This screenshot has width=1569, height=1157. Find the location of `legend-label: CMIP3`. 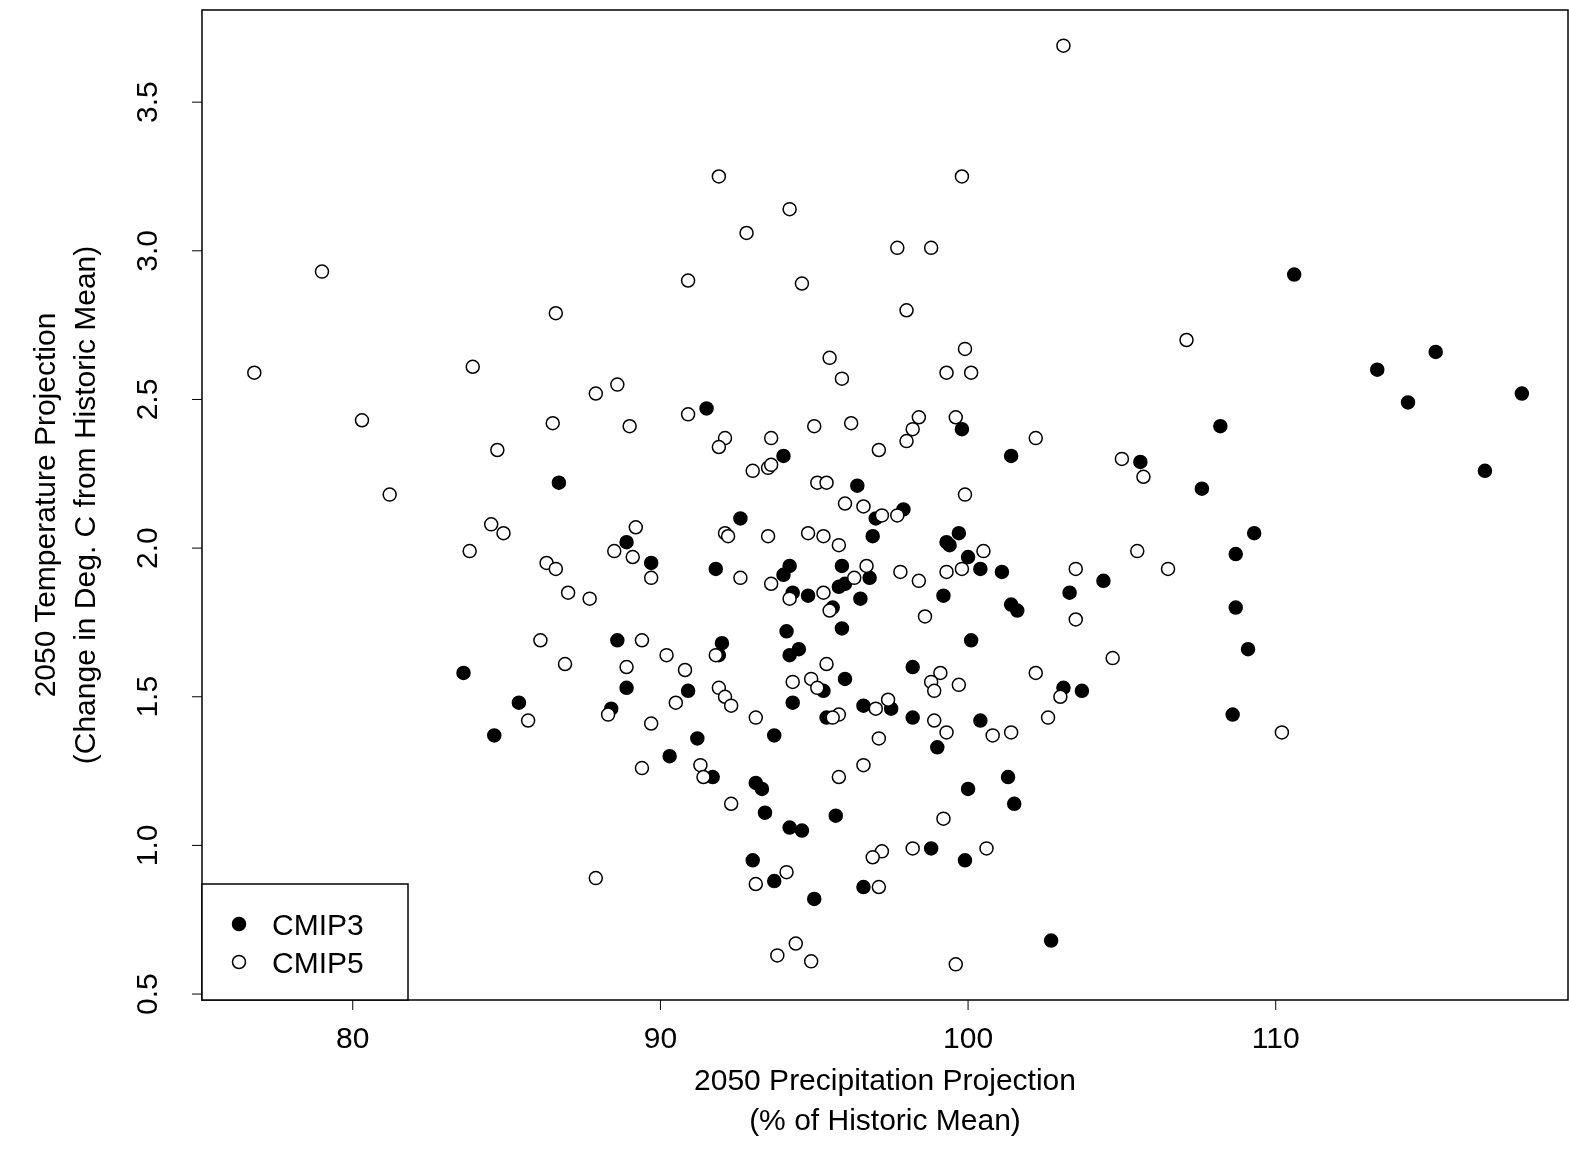

legend-label: CMIP3 is located at coordinates (318, 924).